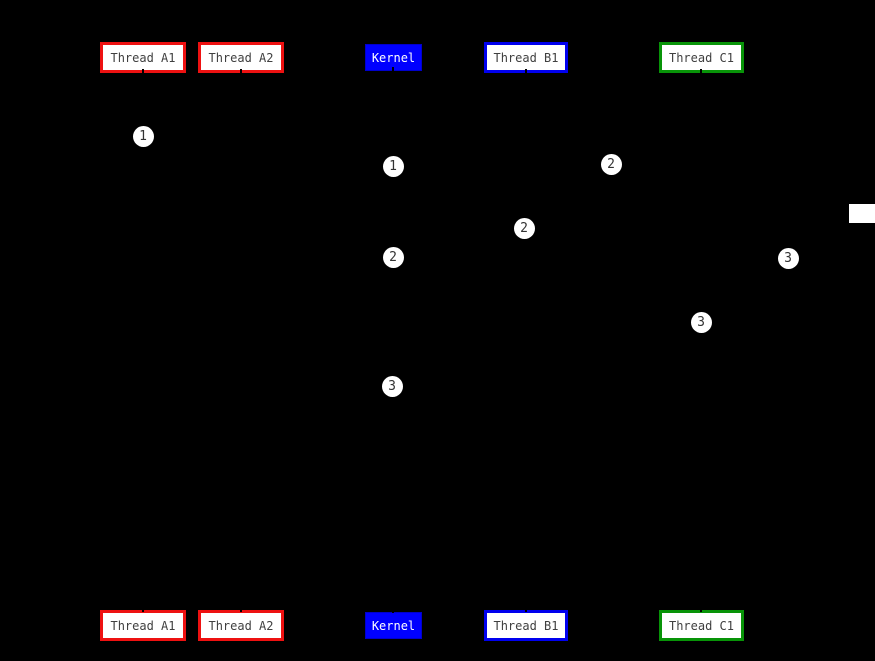 This screenshot has height=661, width=875. What do you see at coordinates (393, 625) in the screenshot?
I see `participant-kernel-bottom: Kernel` at bounding box center [393, 625].